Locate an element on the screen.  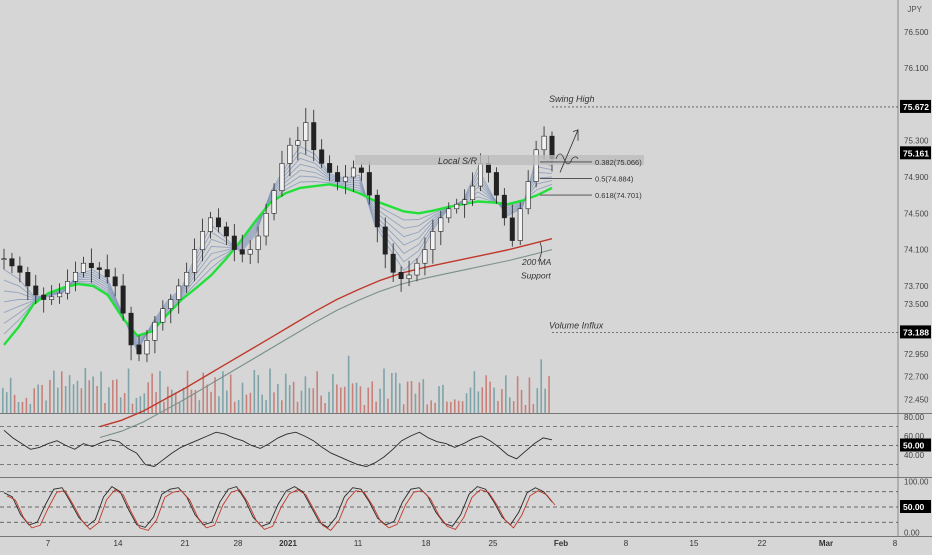
stoch-badge is located at coordinates (915, 506).